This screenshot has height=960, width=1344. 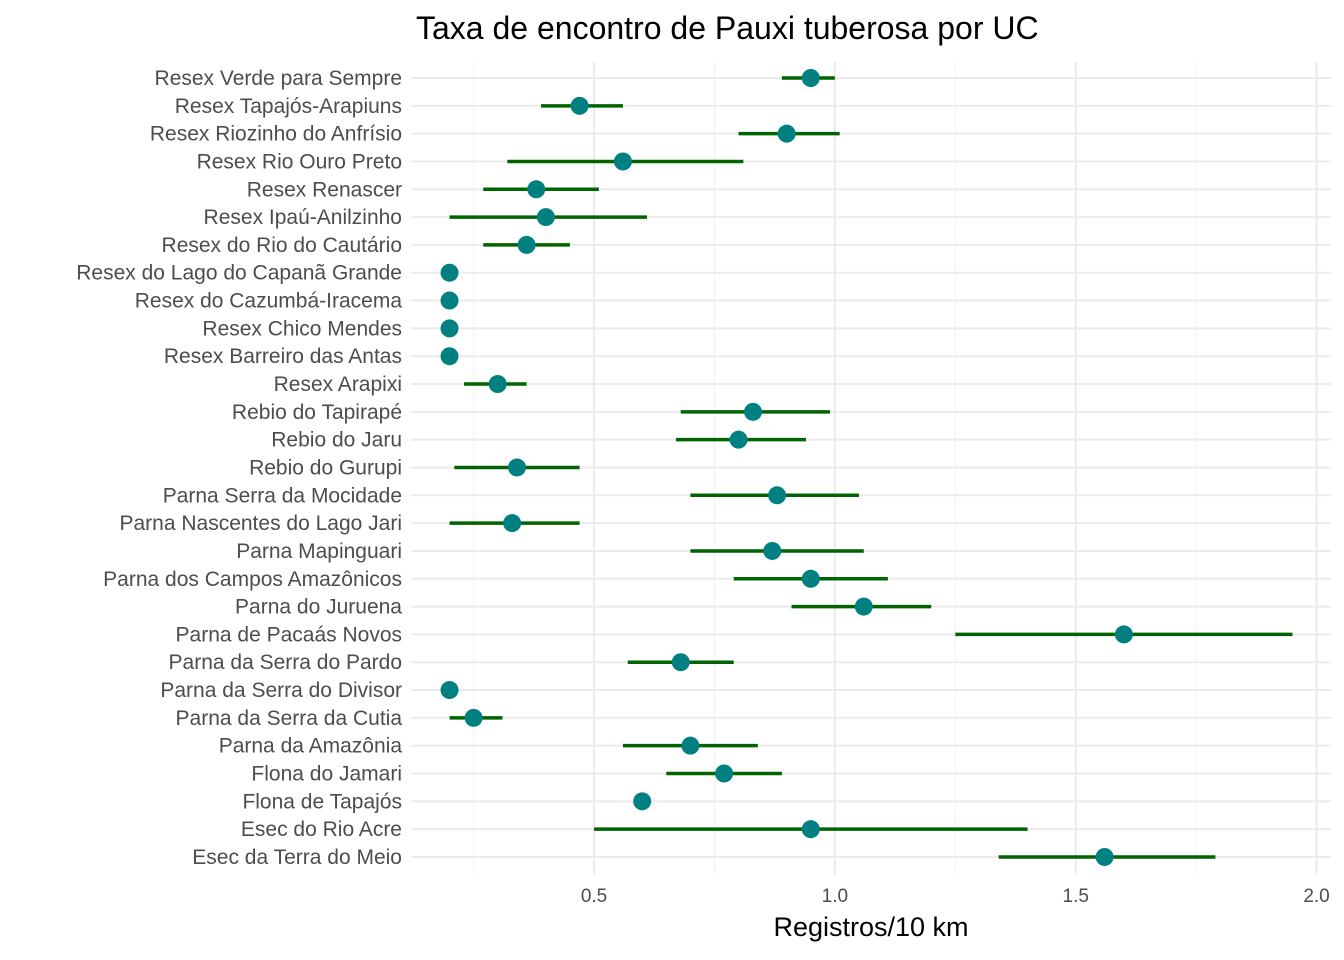 What do you see at coordinates (260, 523) in the screenshot?
I see `y-tick-label: Parna Nascentes do Lago Jari` at bounding box center [260, 523].